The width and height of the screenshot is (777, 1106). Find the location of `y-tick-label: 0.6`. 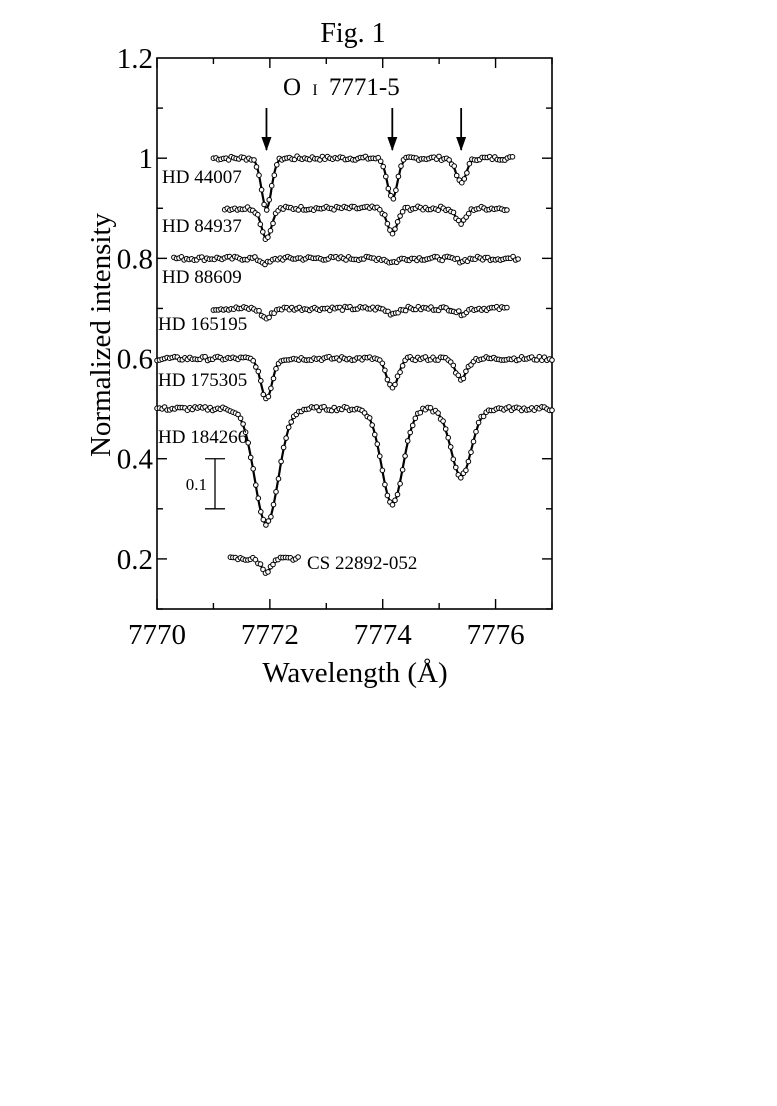

y-tick-label: 0.6 is located at coordinates (135, 360).